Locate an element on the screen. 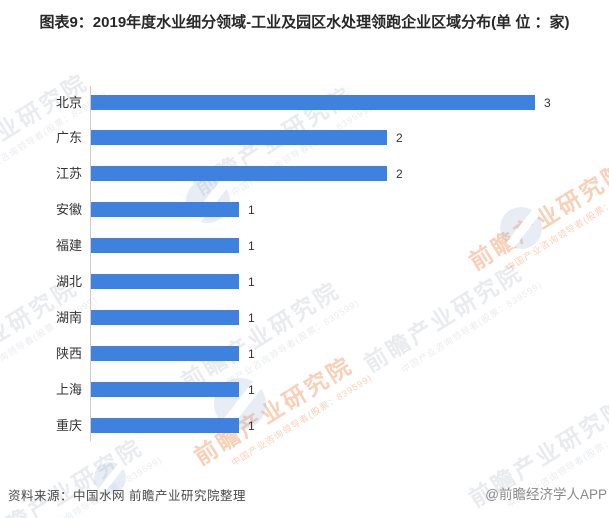  category-label: 陕西 is located at coordinates (68, 353).